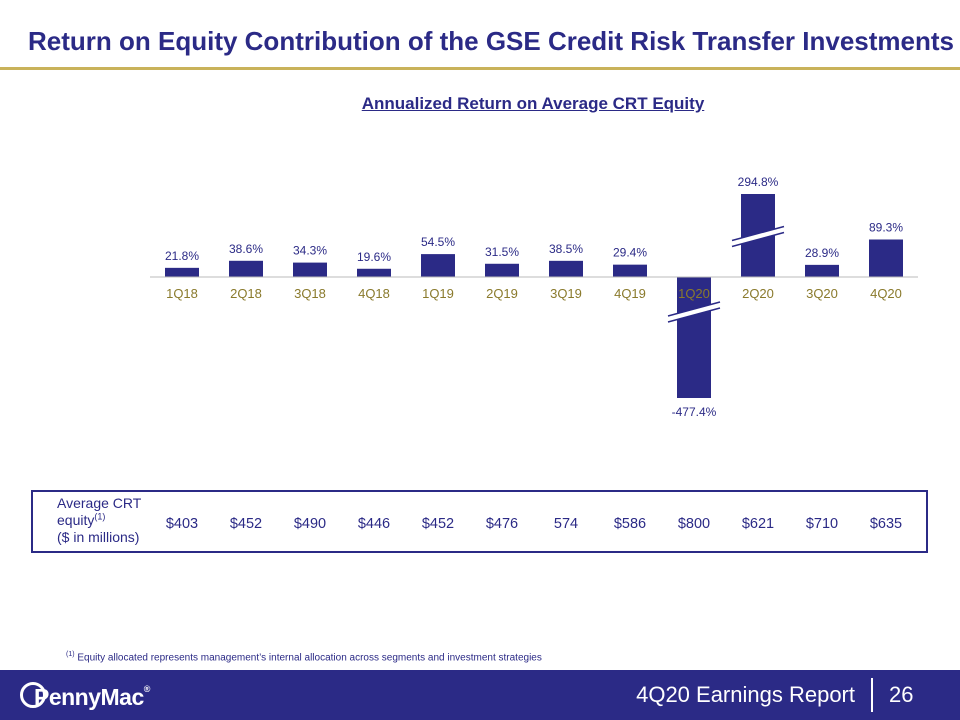  Describe the element at coordinates (147, 689) in the screenshot. I see `registered-mark: ®` at that location.